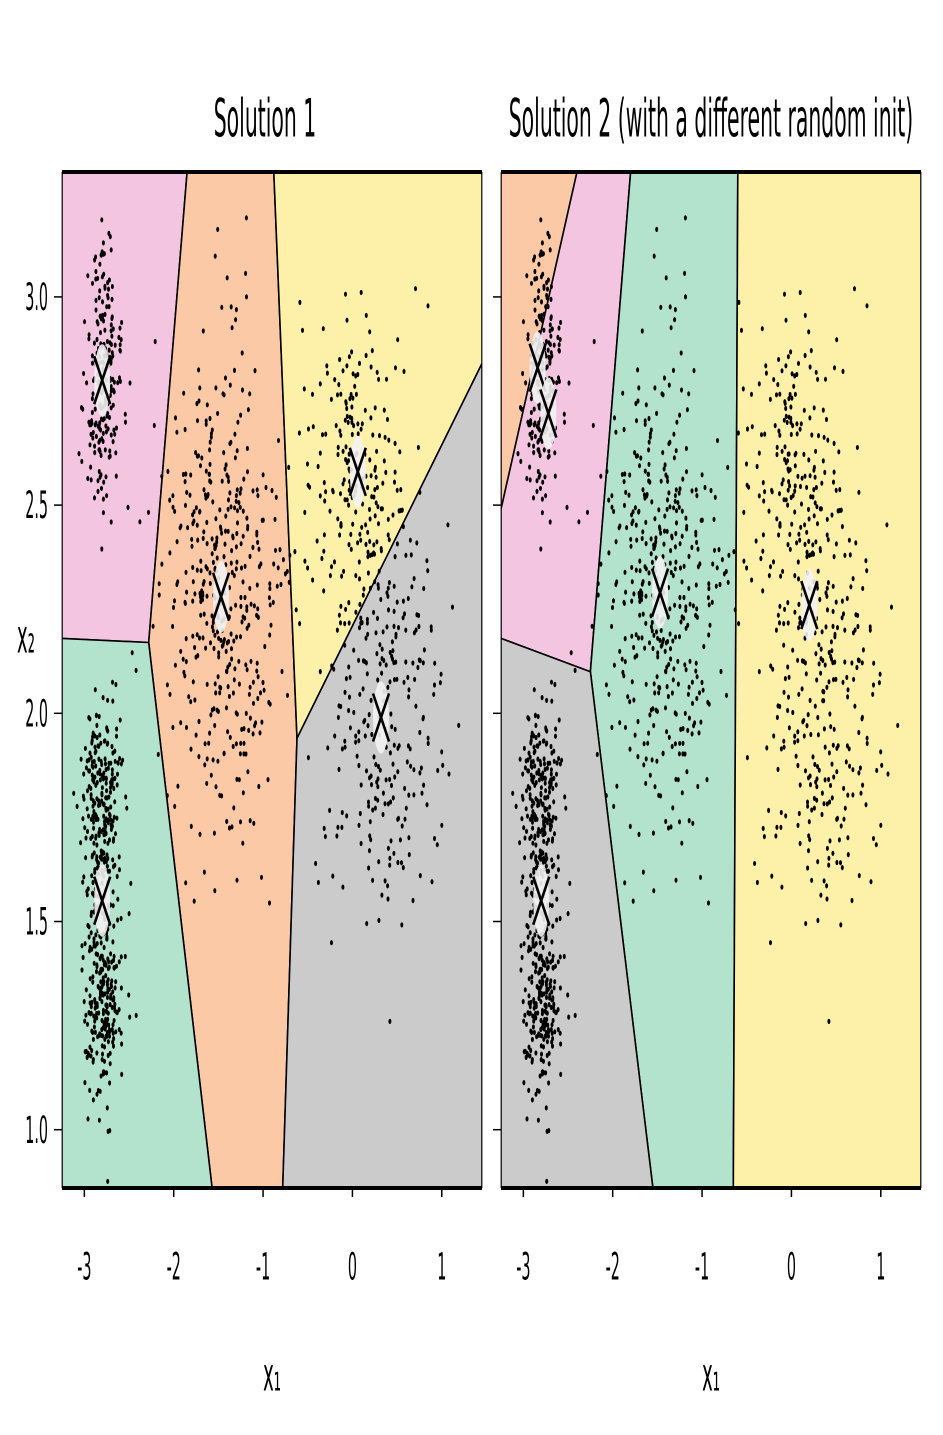 The image size is (943, 1435). Describe the element at coordinates (548, 413) in the screenshot. I see `centroid-cross` at that location.